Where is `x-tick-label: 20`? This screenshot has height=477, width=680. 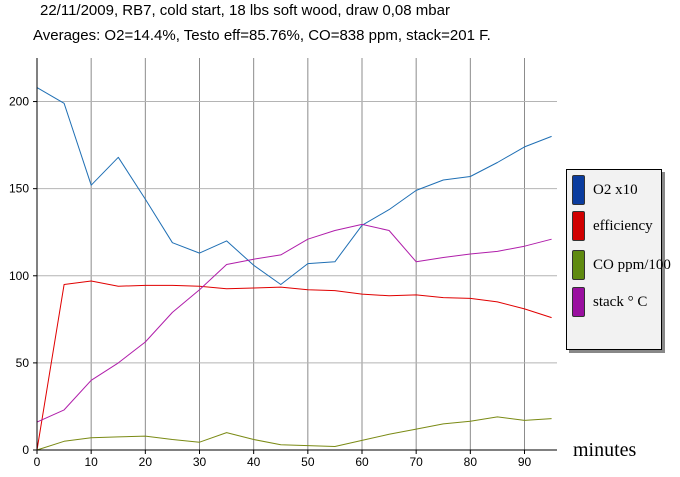 x-tick-label: 20 is located at coordinates (146, 462).